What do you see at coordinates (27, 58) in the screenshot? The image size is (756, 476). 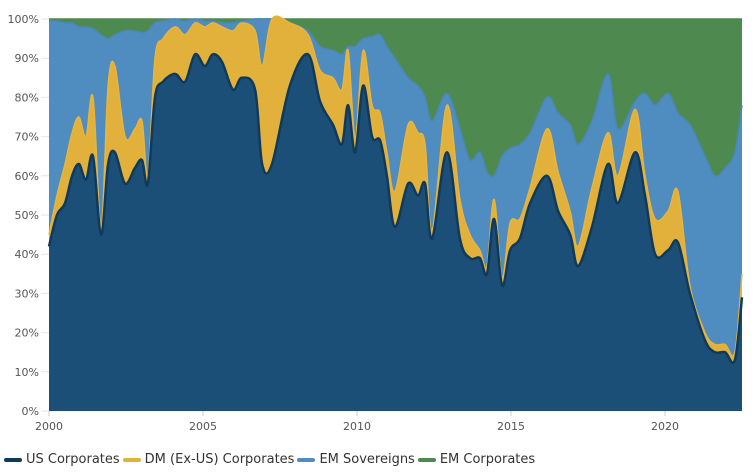 I see `y-tick-label: 90%` at bounding box center [27, 58].